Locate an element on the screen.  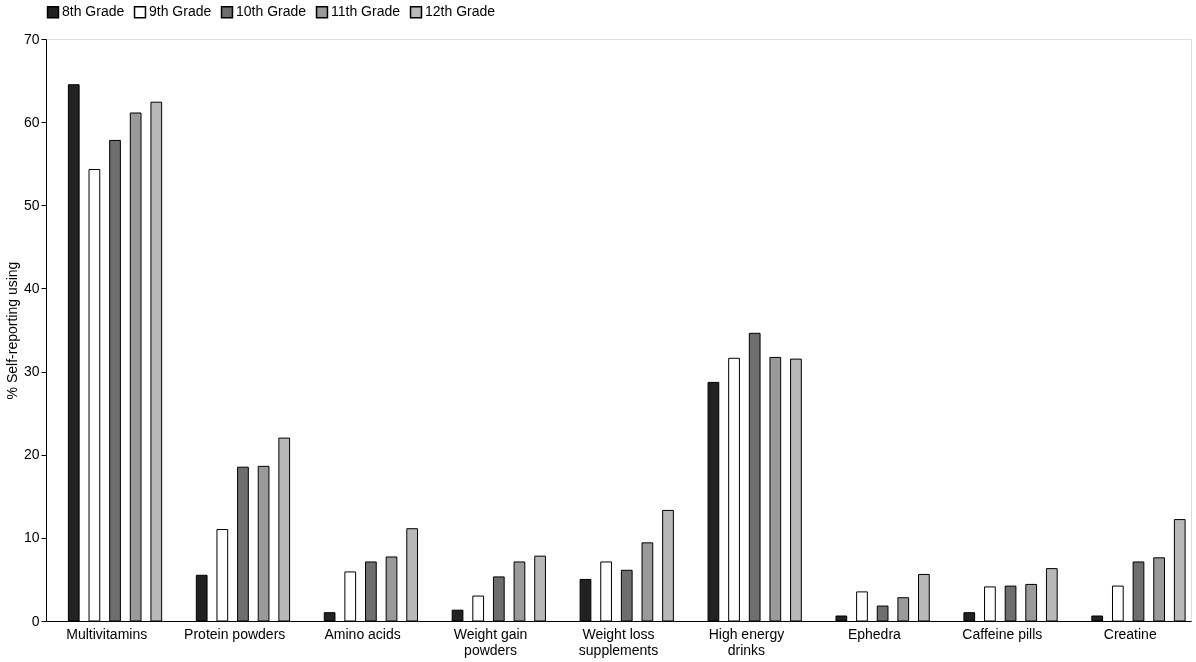
x-tick-label: Protein powders is located at coordinates (235, 633).